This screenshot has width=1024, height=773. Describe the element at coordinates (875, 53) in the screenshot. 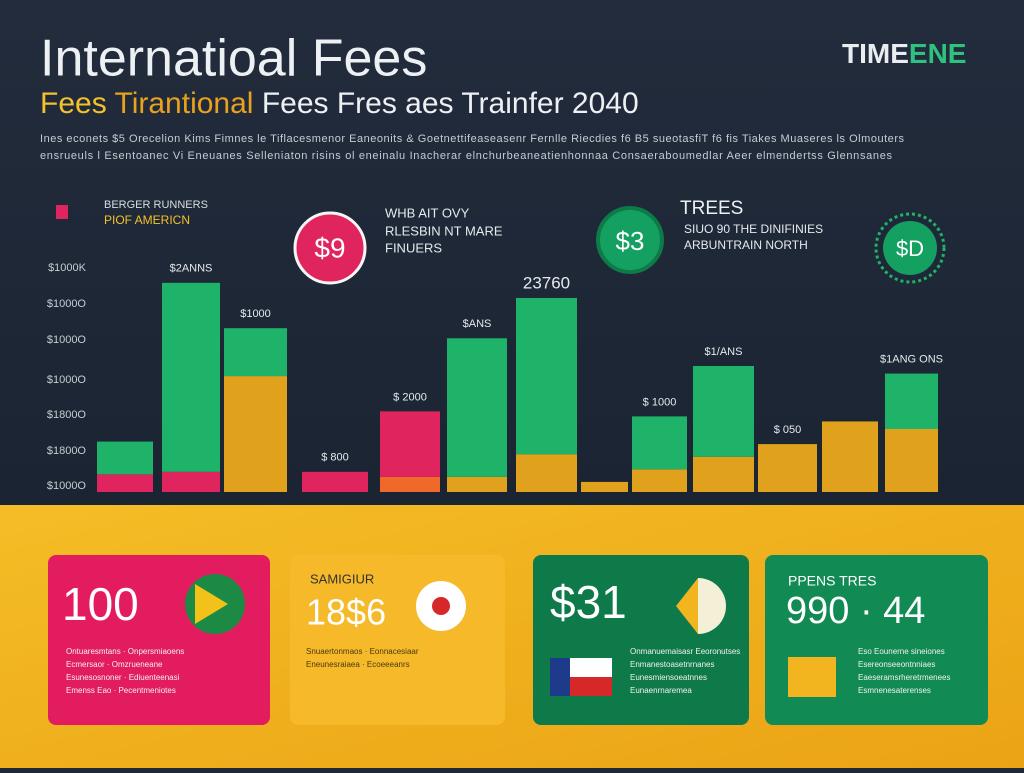

I see `brand-part: TIME` at that location.